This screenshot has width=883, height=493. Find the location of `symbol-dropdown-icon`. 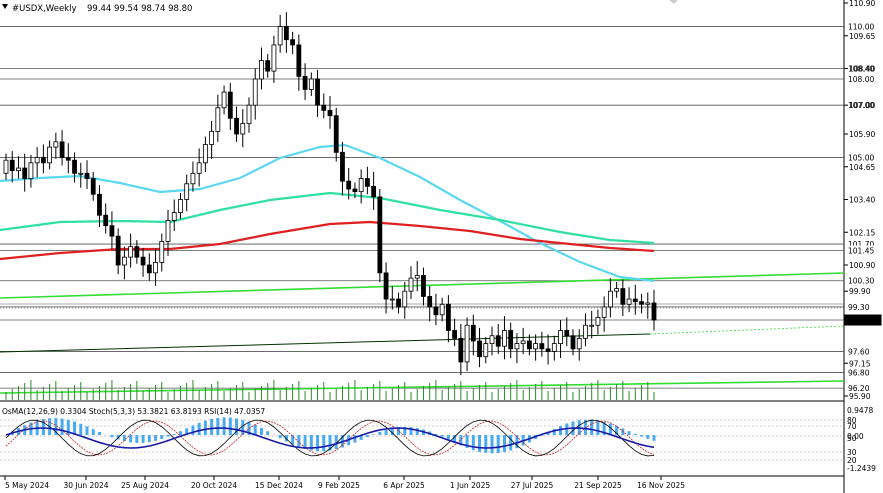

symbol-dropdown-icon is located at coordinates (5, 6).